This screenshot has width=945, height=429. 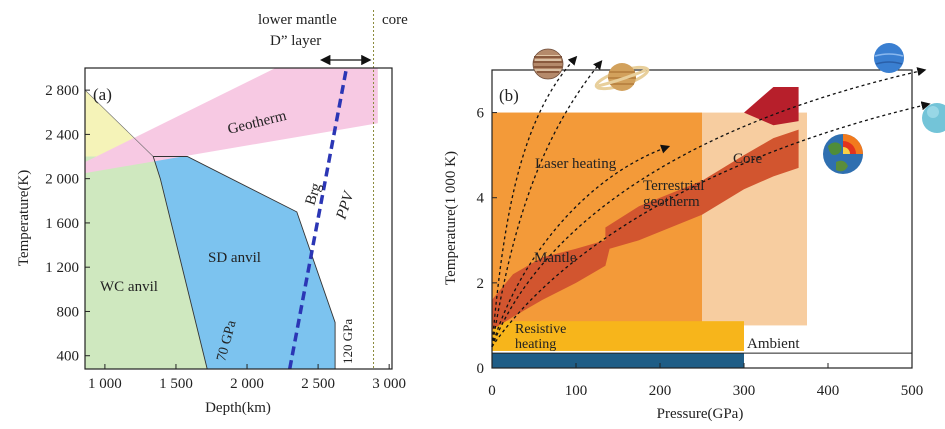 What do you see at coordinates (62, 135) in the screenshot?
I see `y-tick-label: 2 400` at bounding box center [62, 135].